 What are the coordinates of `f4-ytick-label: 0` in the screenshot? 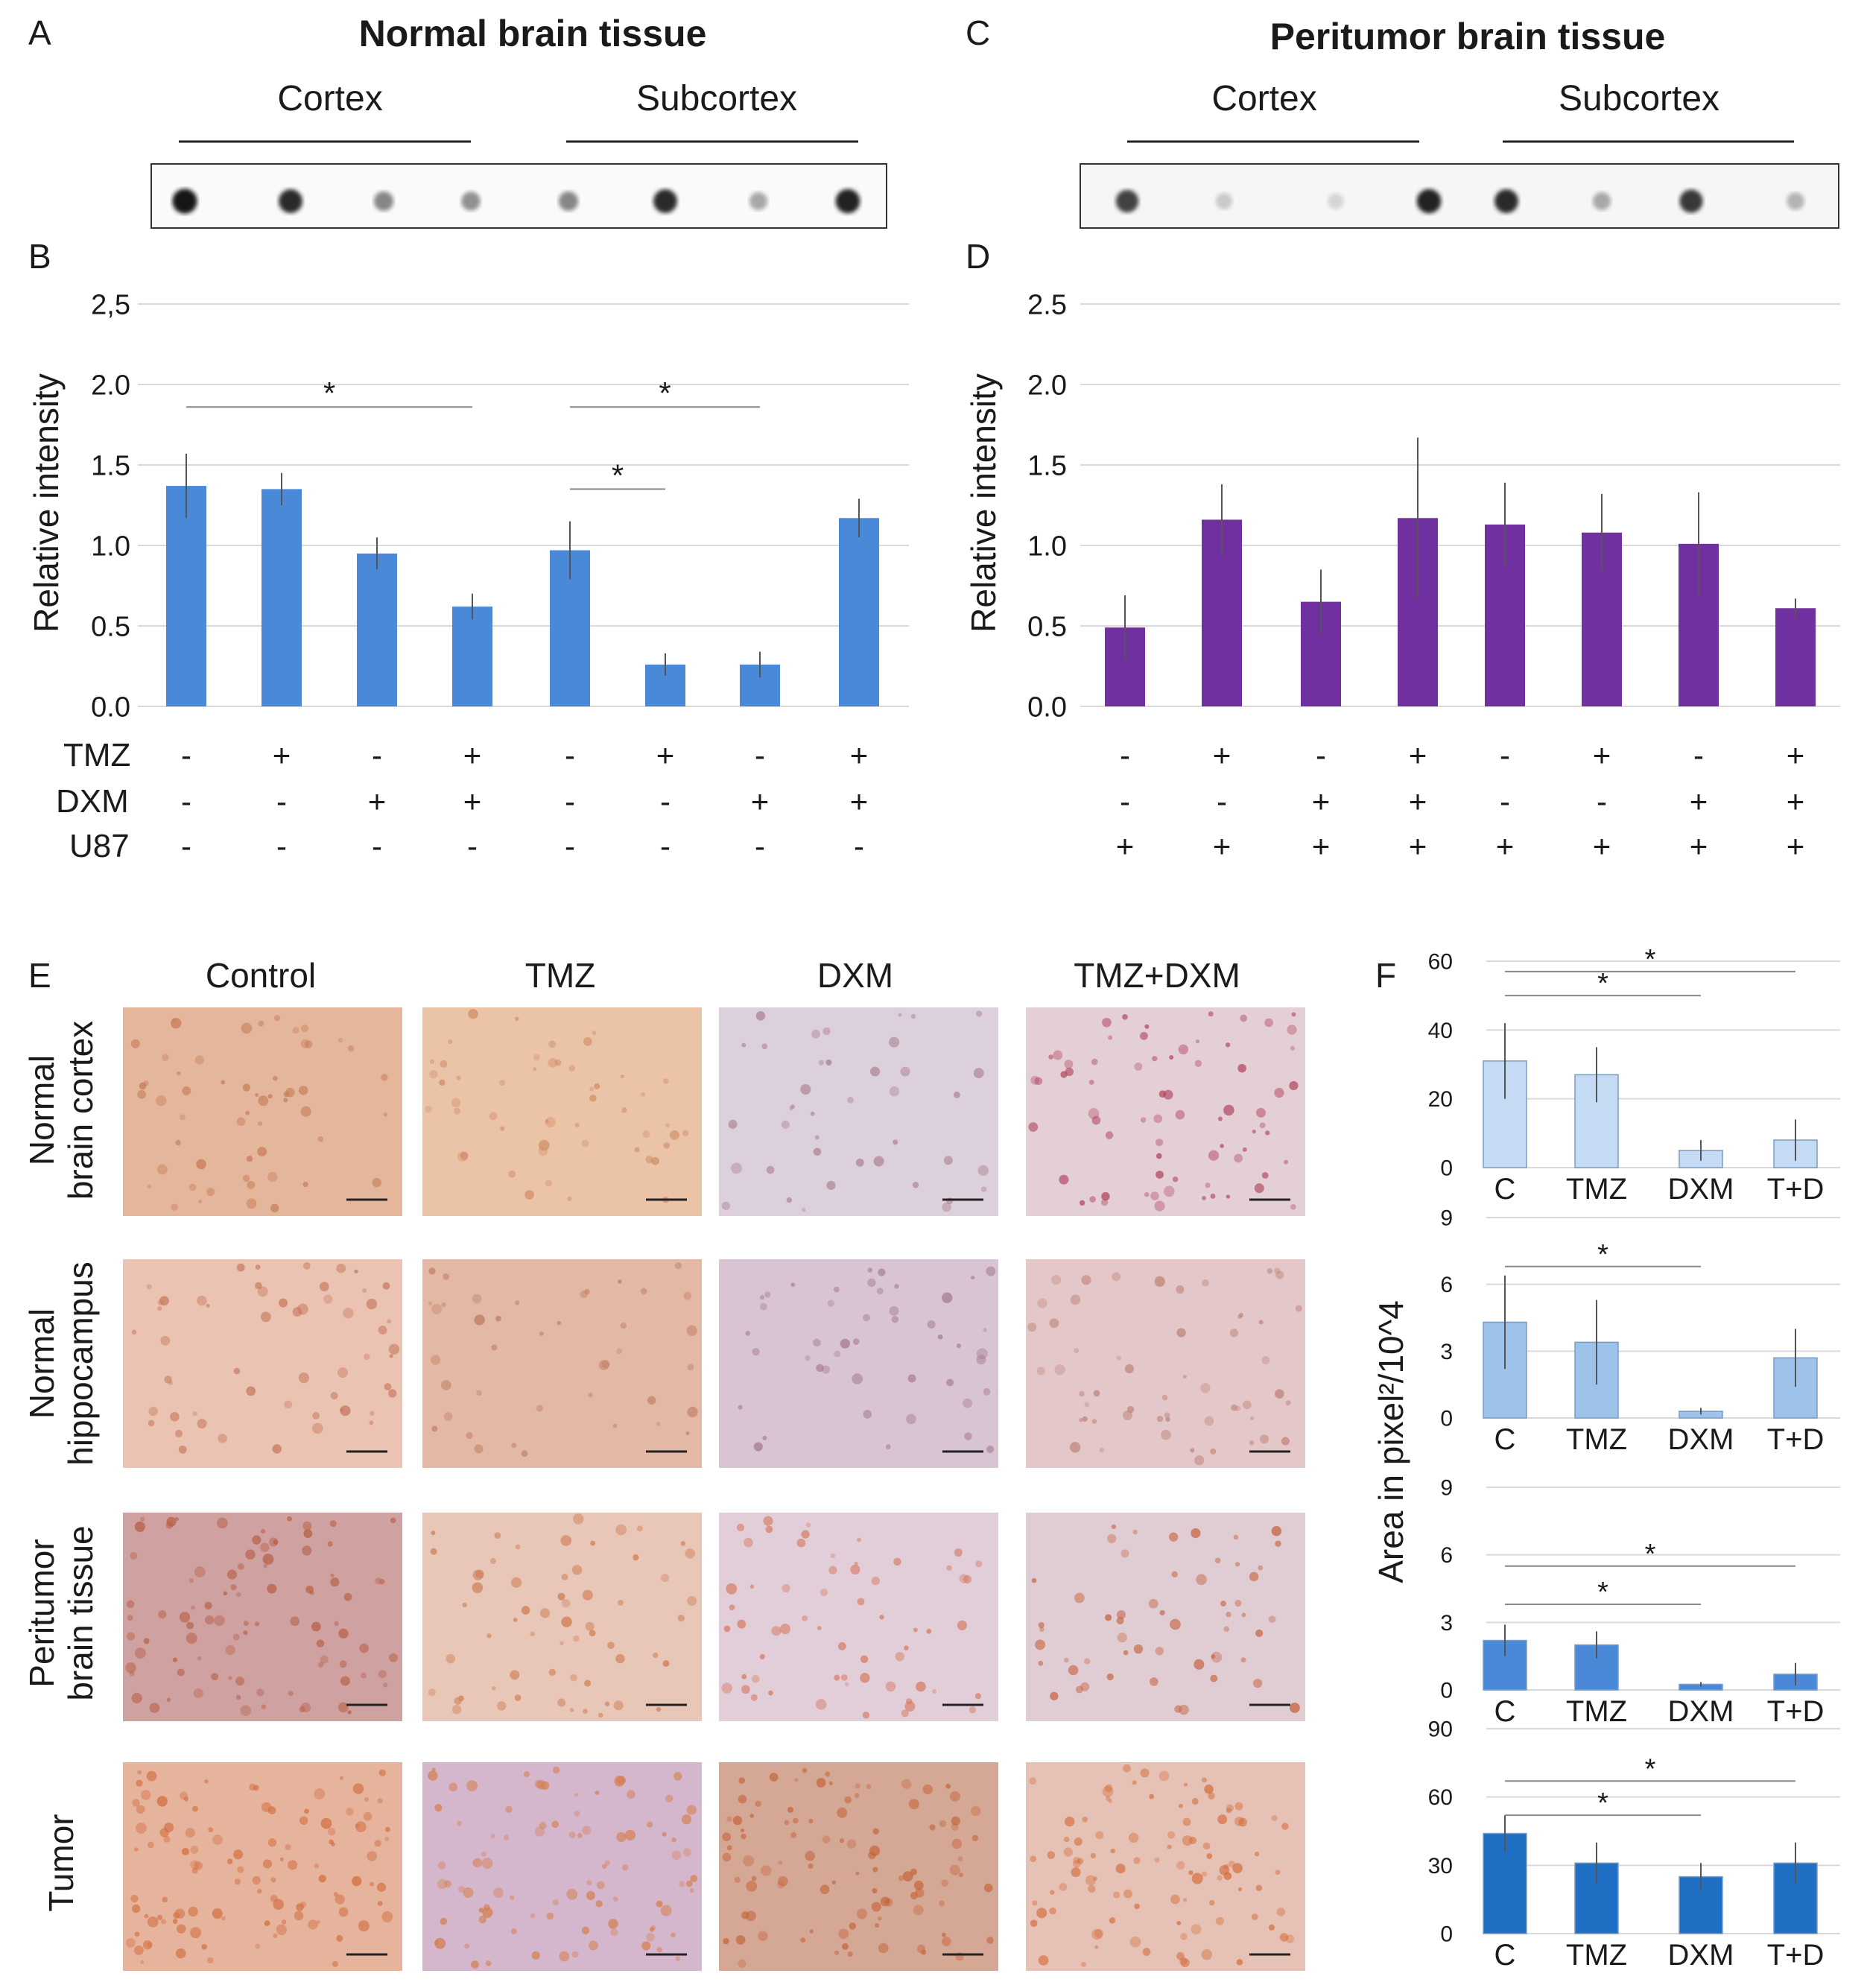 It's located at (1446, 1934).